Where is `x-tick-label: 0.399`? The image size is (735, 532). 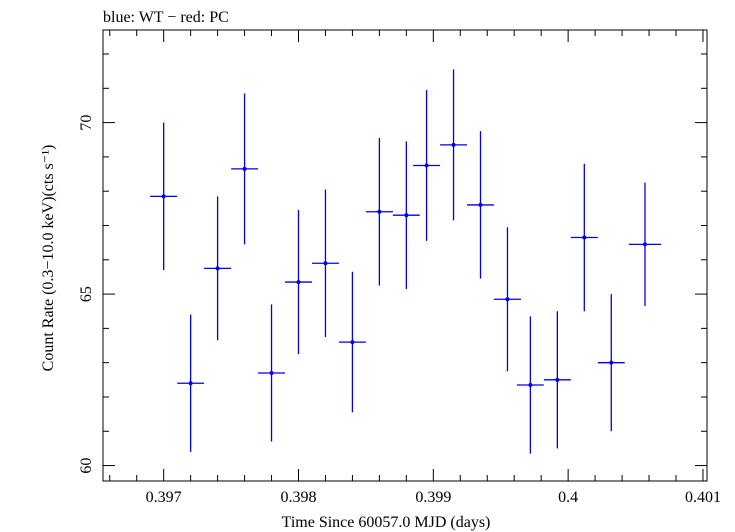
x-tick-label: 0.399 is located at coordinates (433, 497).